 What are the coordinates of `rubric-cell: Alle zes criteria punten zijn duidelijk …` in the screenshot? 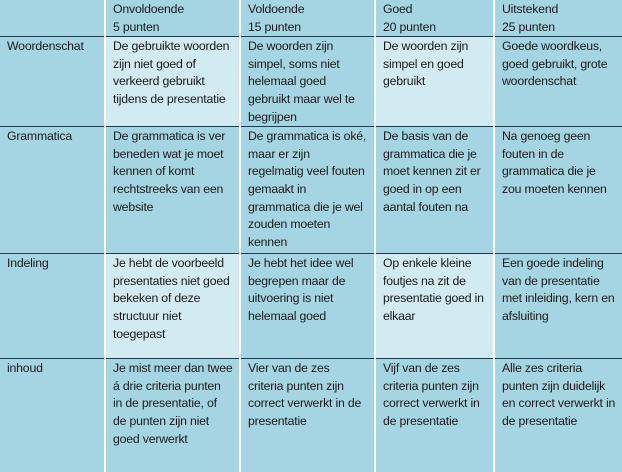 It's located at (557, 415).